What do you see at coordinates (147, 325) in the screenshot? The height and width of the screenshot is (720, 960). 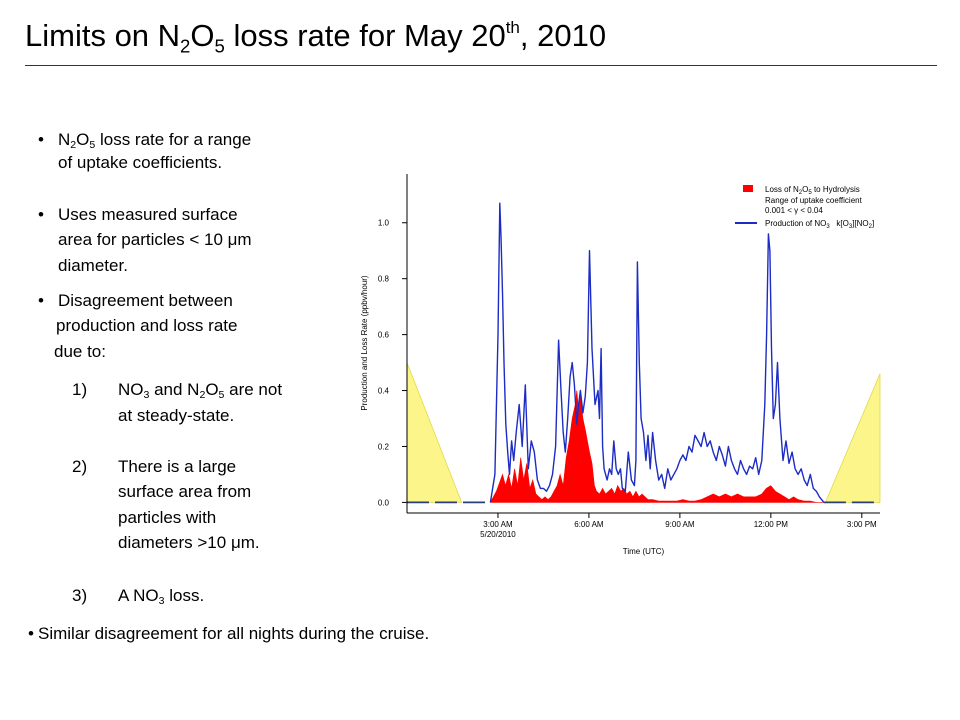 I see `bullet-3-line-2: production and loss rate` at bounding box center [147, 325].